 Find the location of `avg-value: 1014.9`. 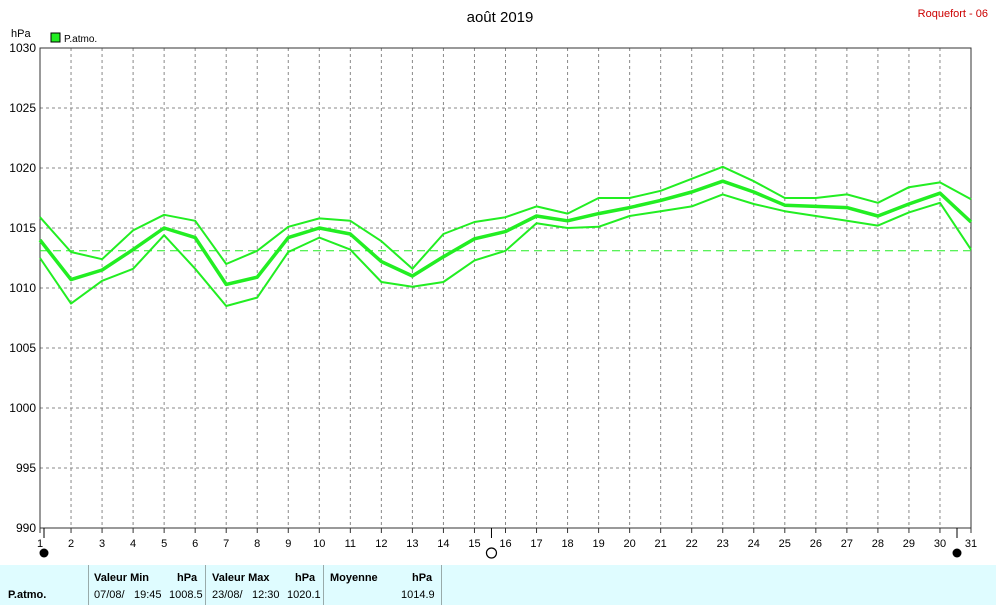

avg-value: 1014.9 is located at coordinates (418, 595).